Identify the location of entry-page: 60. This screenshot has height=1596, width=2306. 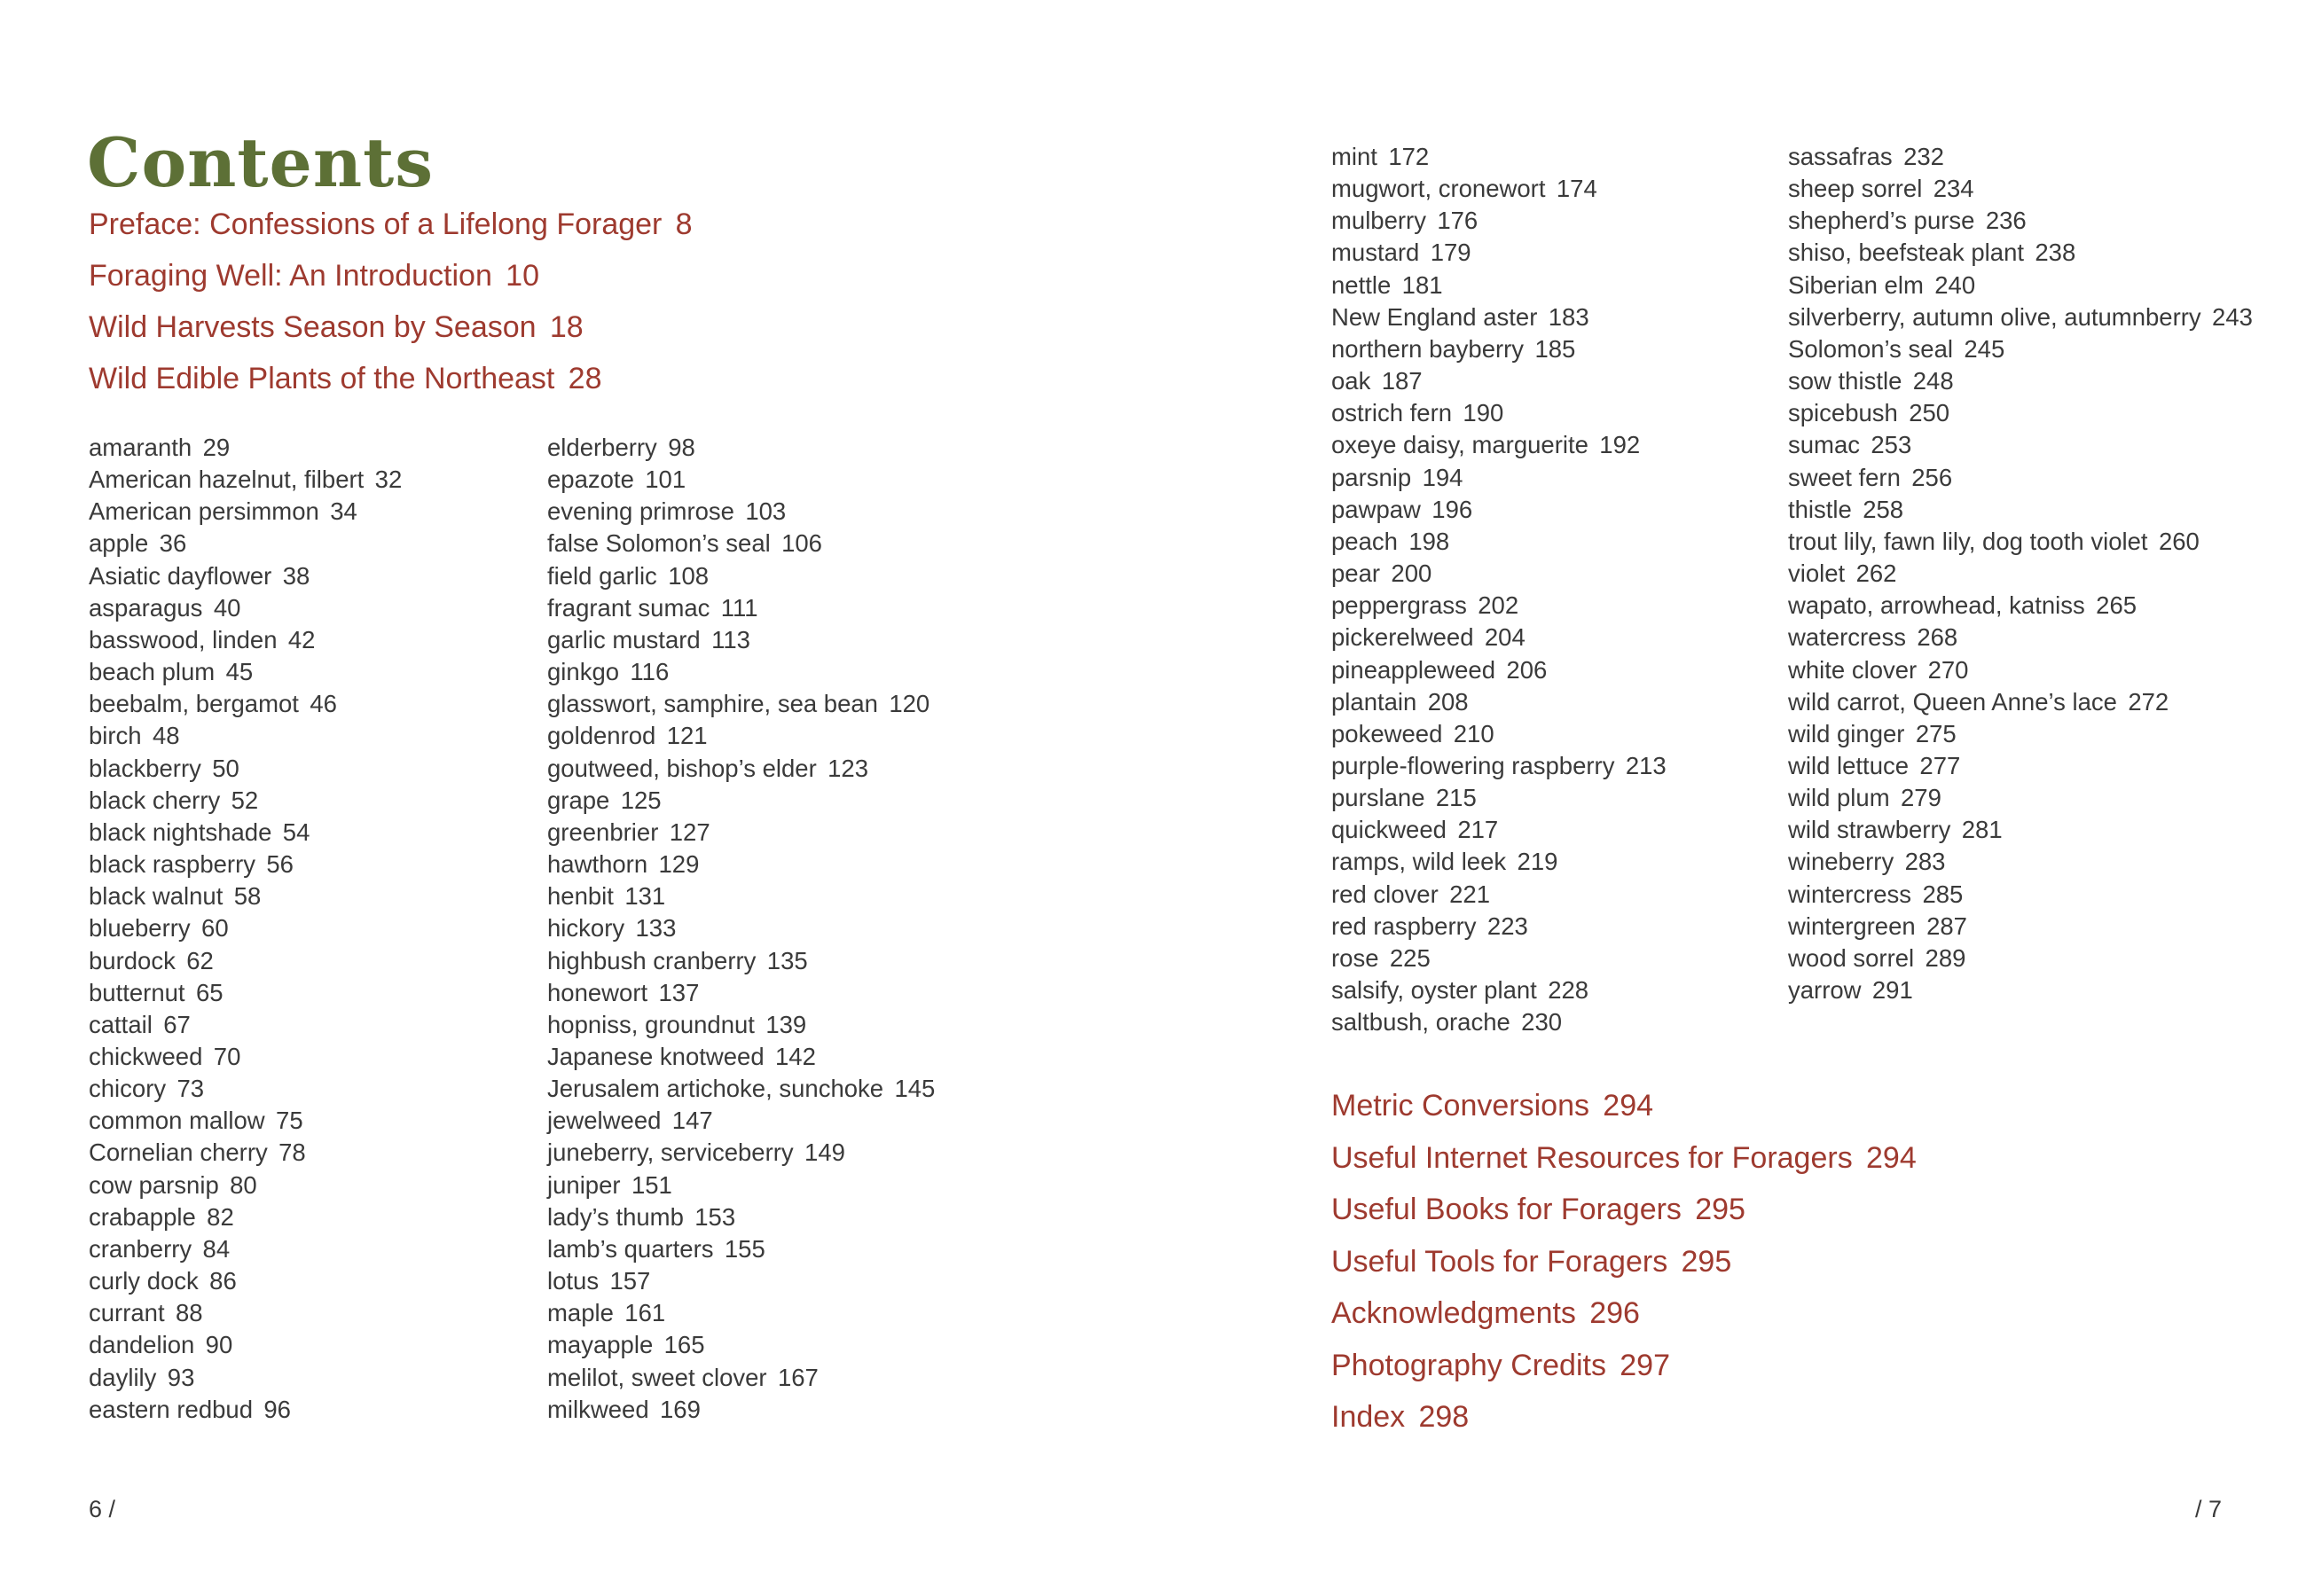
(215, 929).